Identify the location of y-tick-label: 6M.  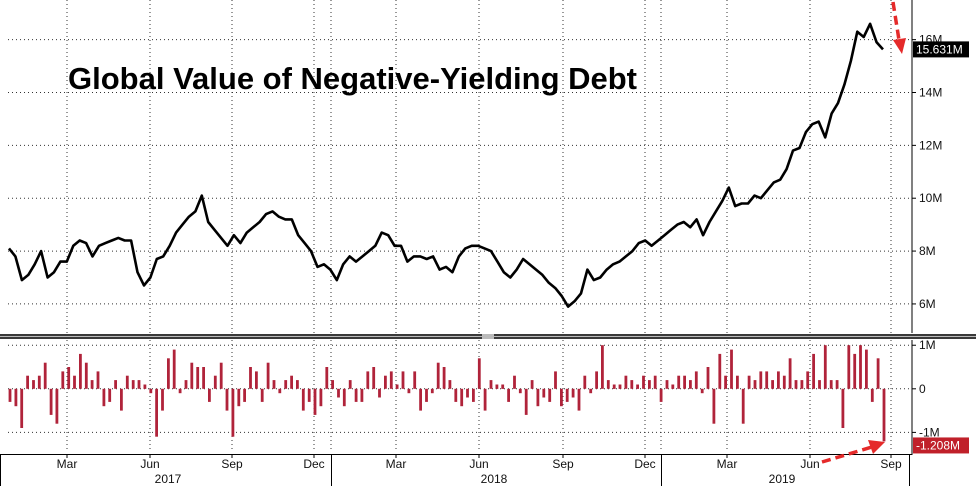
(927, 304).